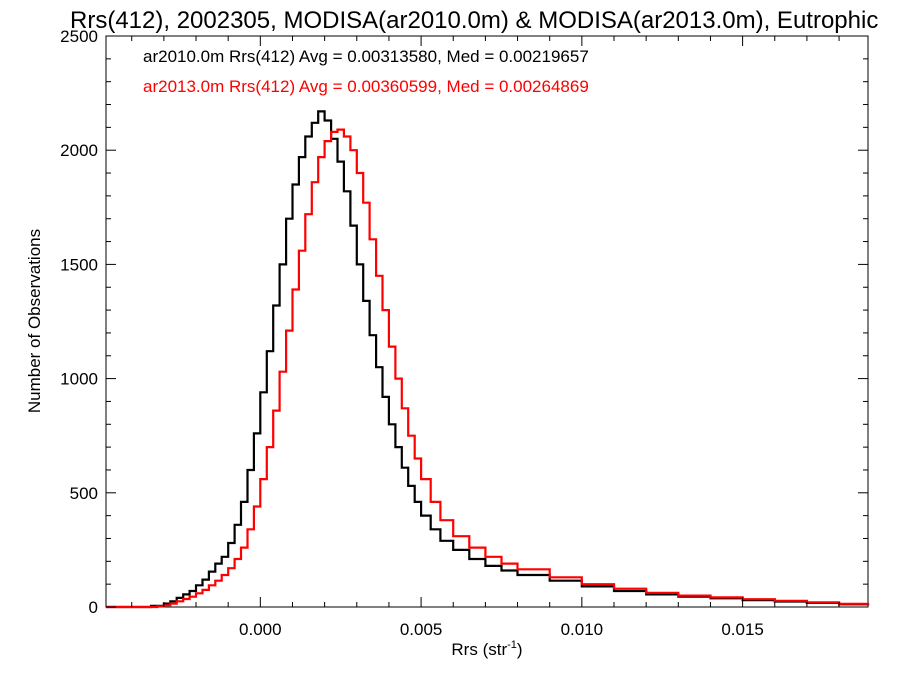 The width and height of the screenshot is (900, 675). What do you see at coordinates (79, 264) in the screenshot?
I see `y-tick-label: 1500` at bounding box center [79, 264].